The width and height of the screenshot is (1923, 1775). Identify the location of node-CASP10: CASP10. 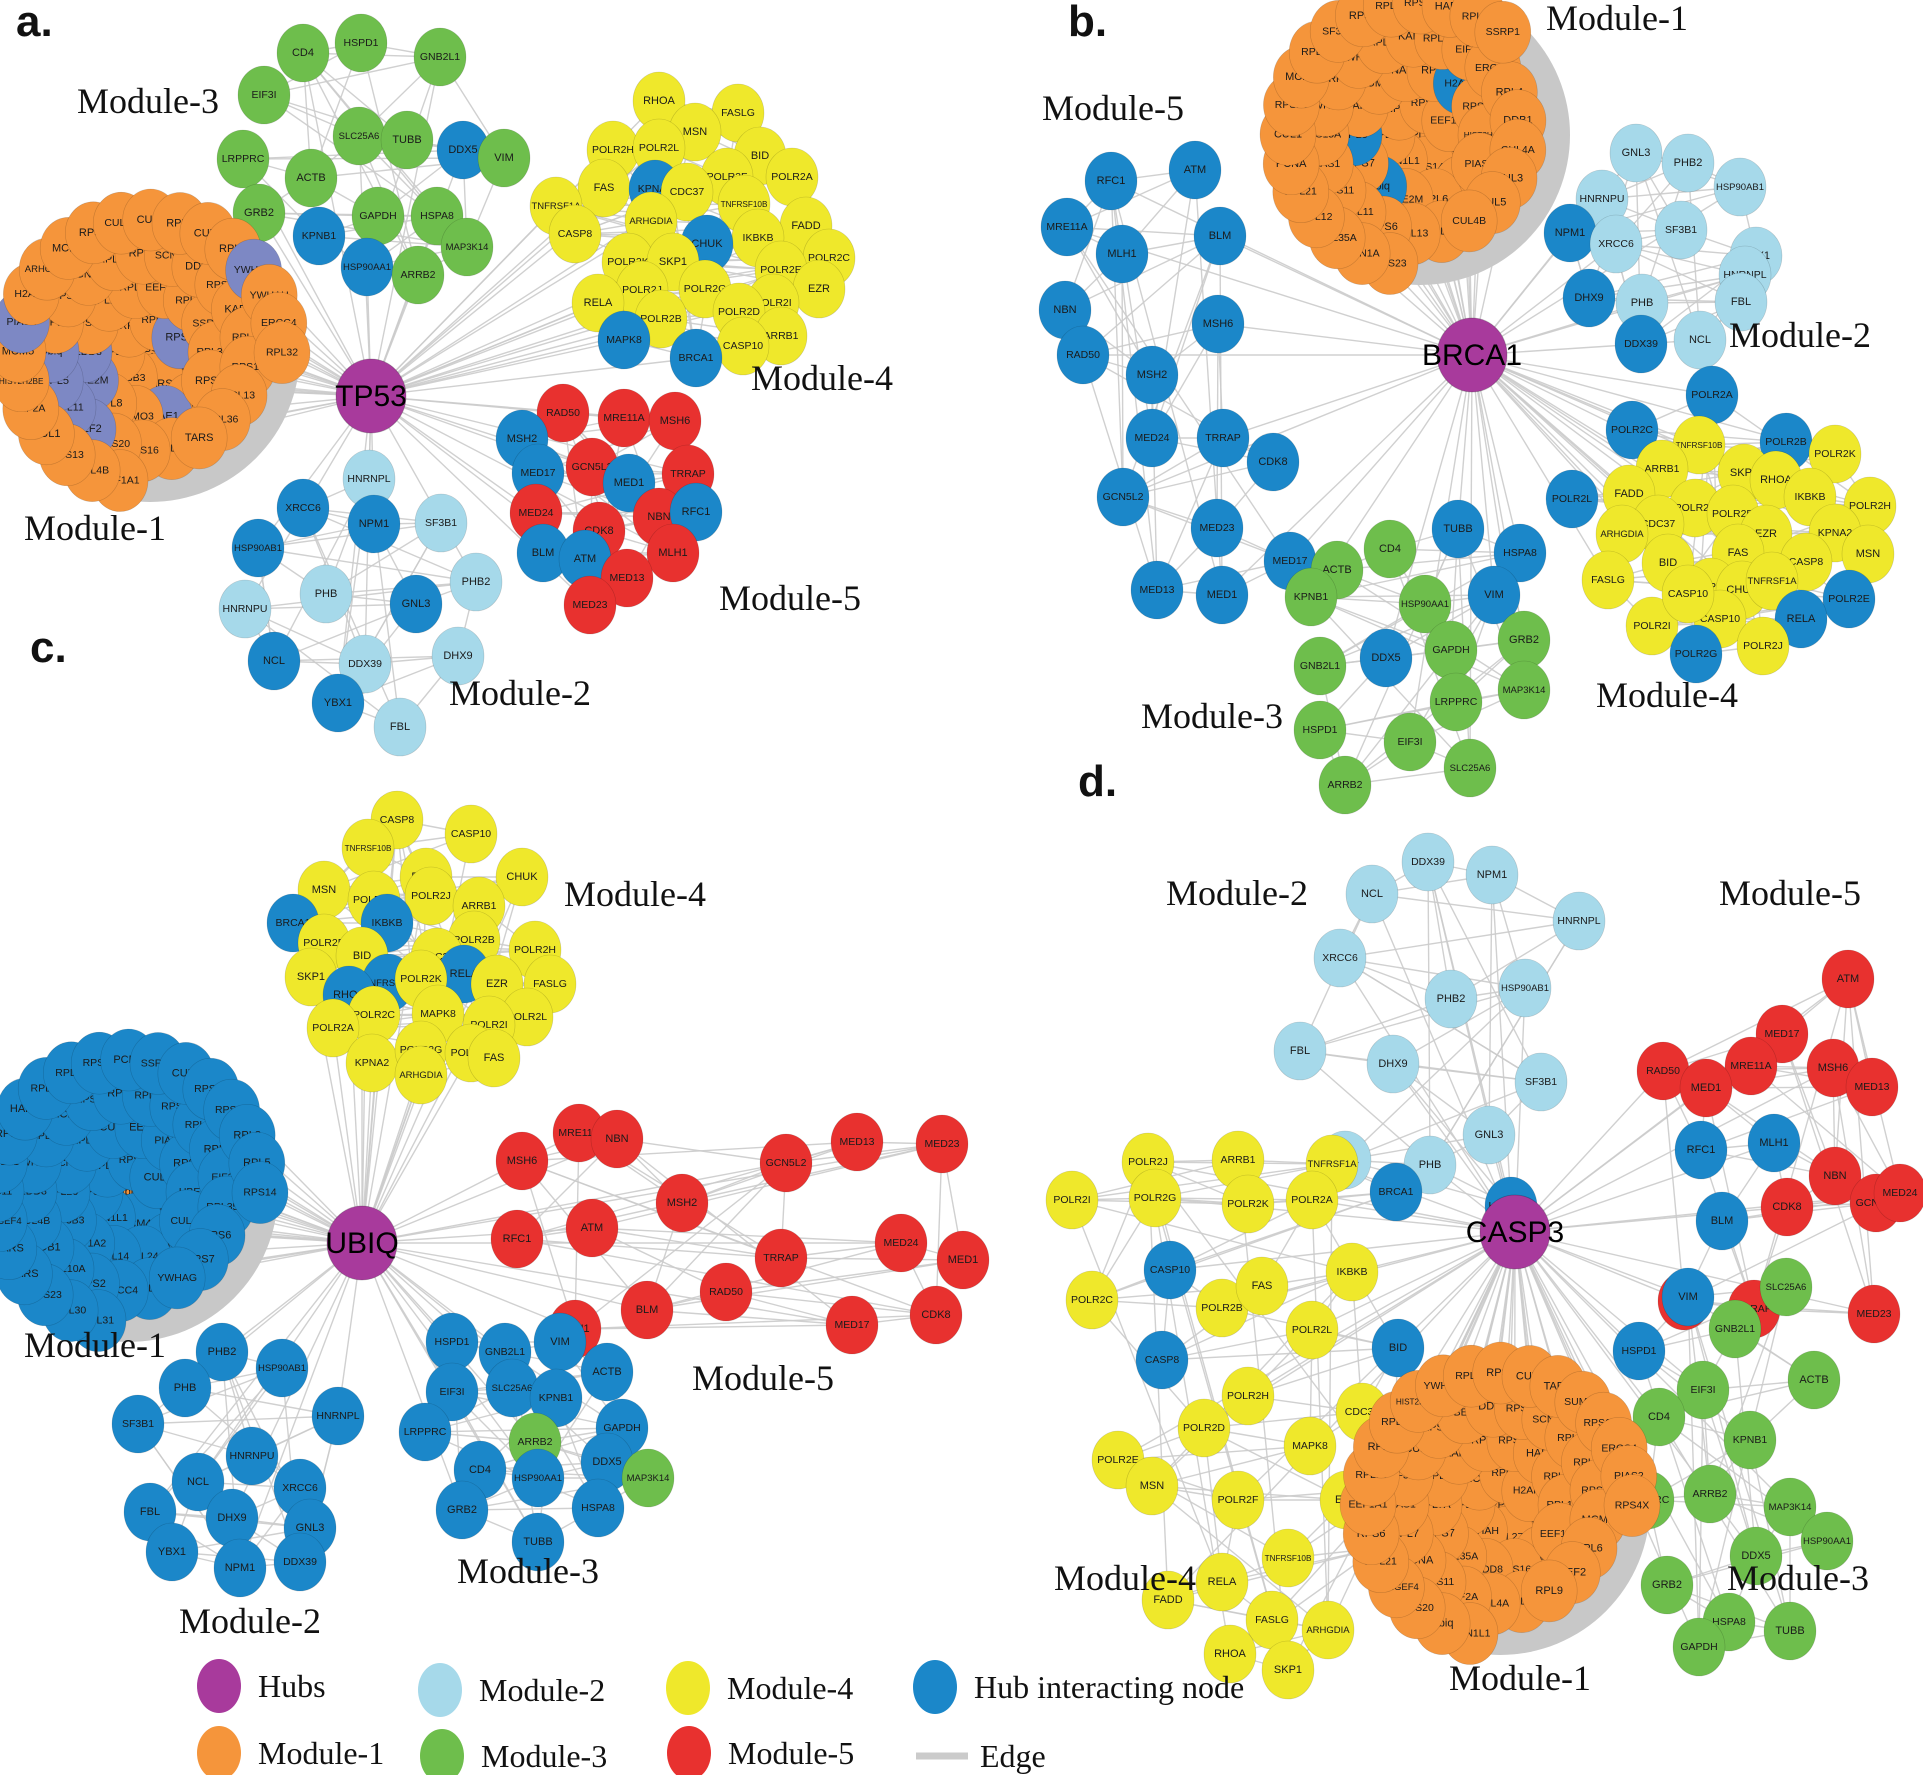
(743, 346).